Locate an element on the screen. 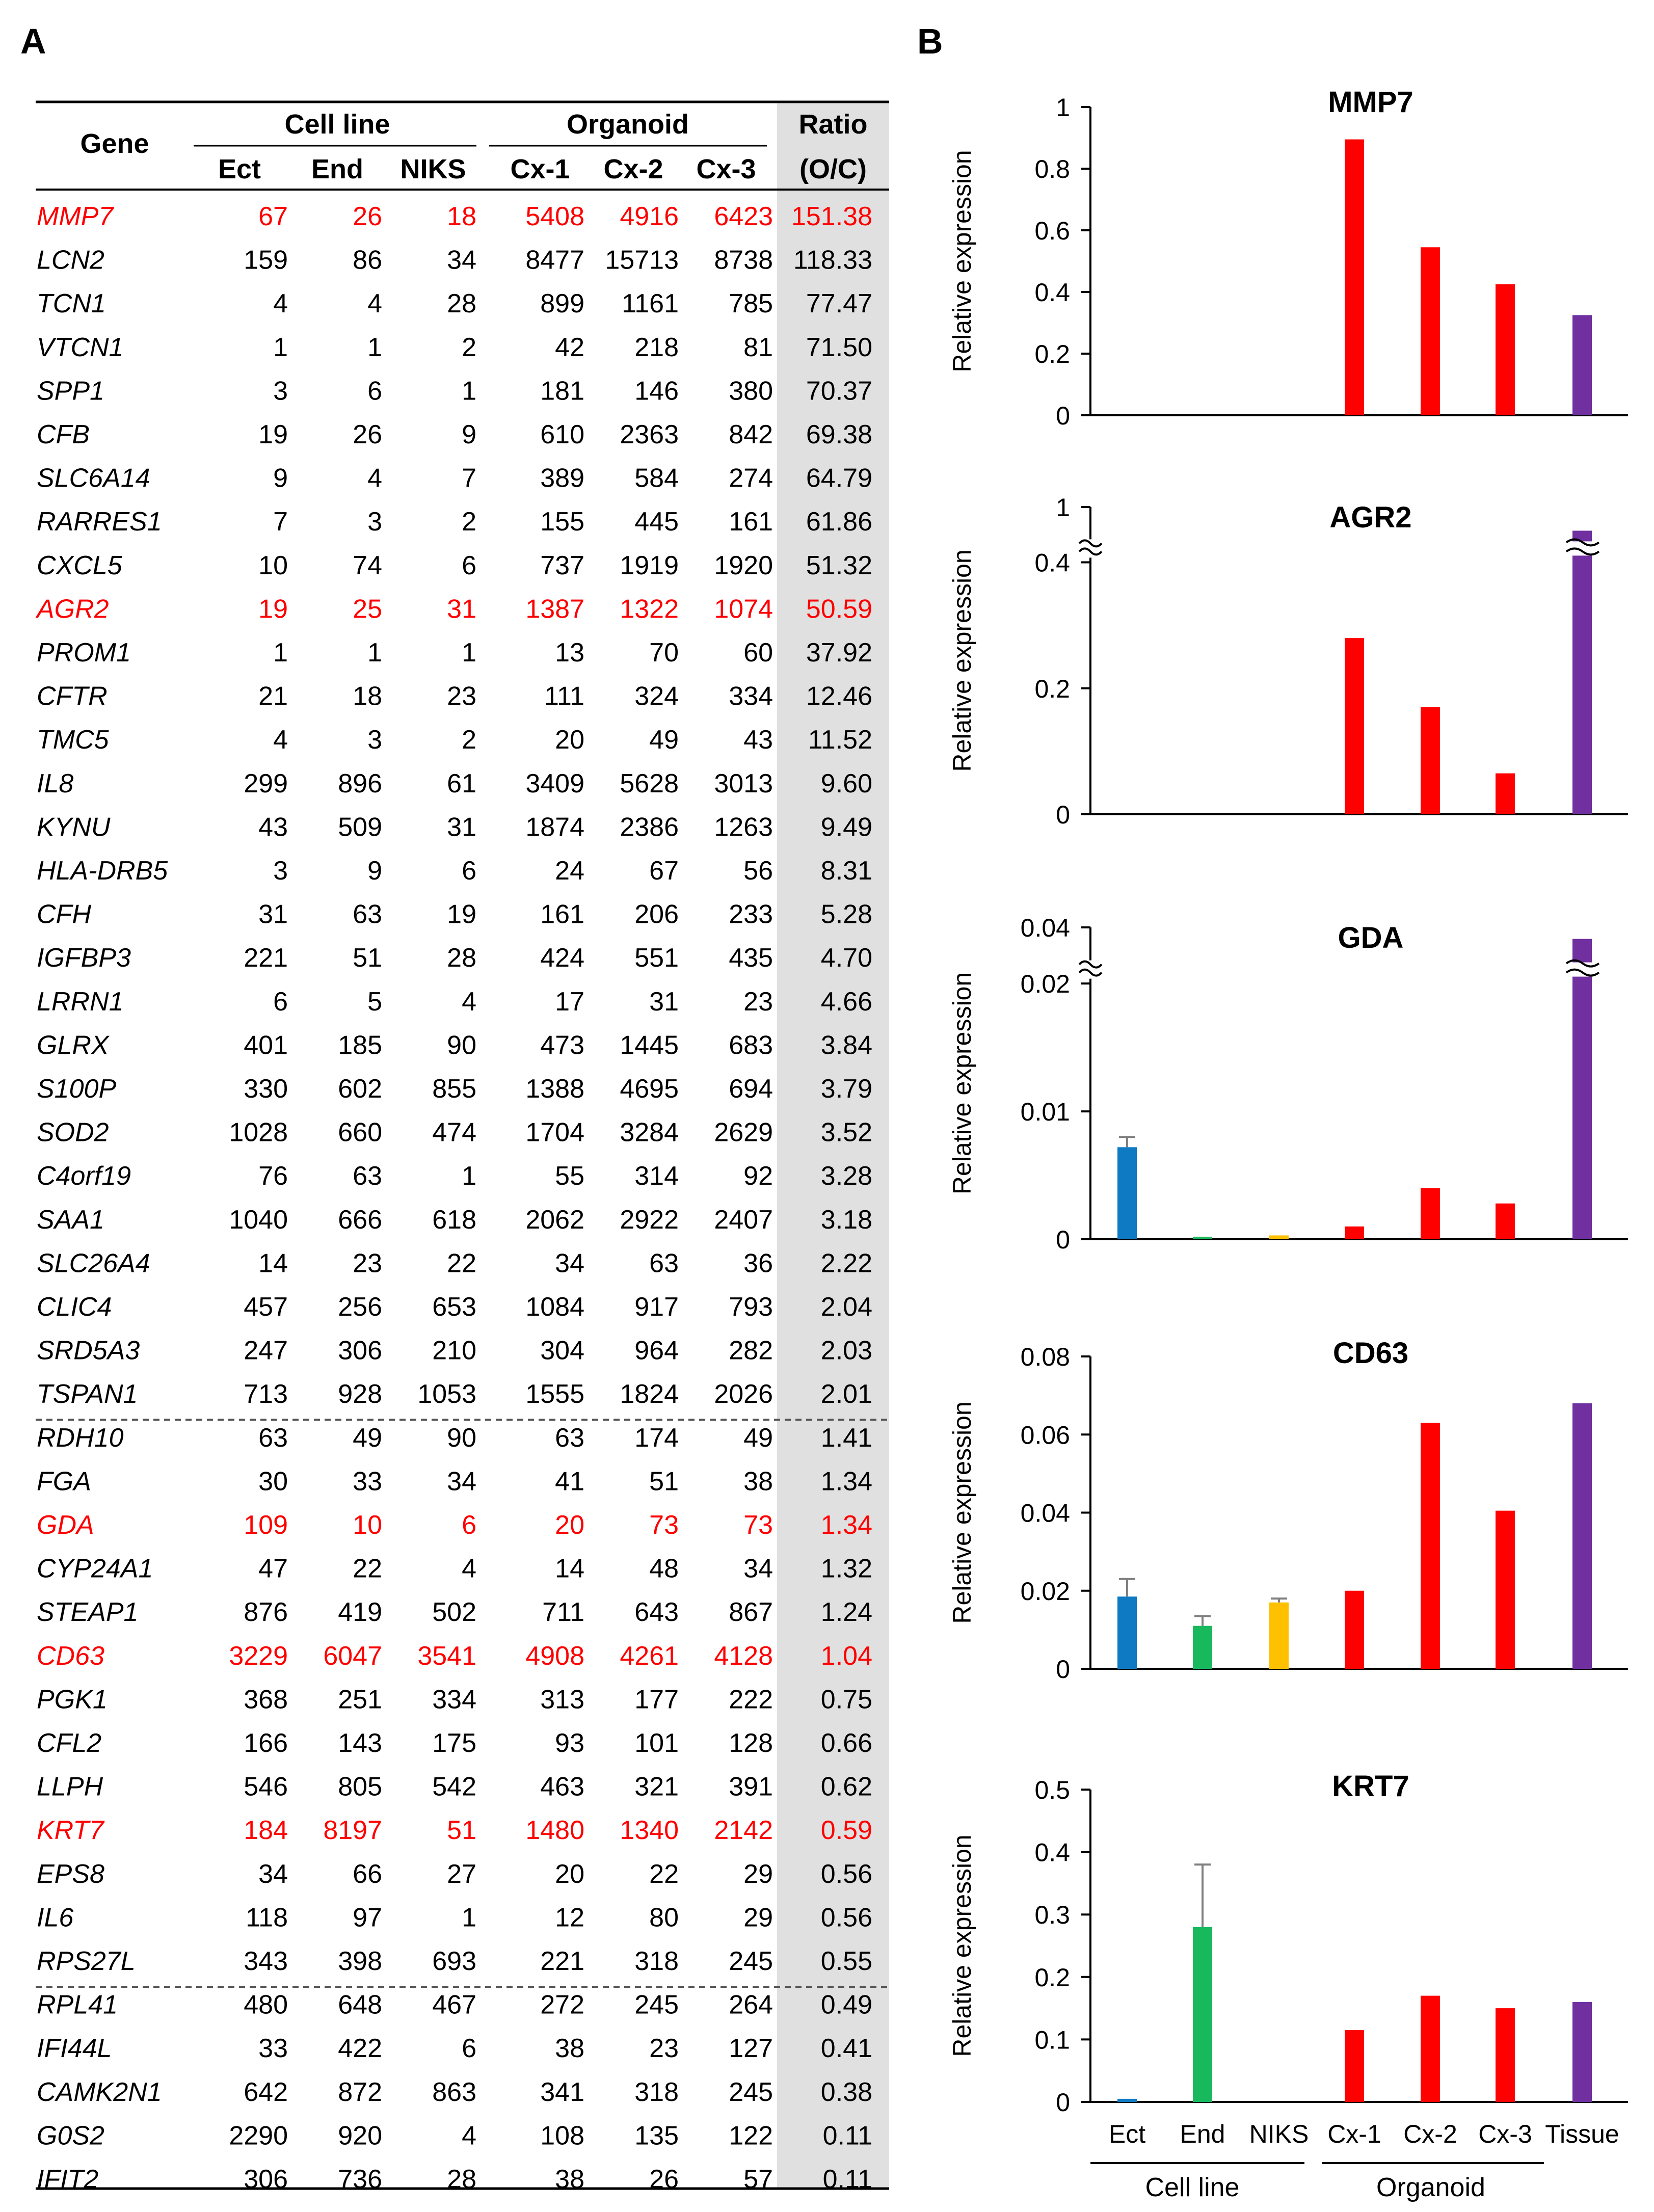  table-cell: 713 is located at coordinates (266, 1394).